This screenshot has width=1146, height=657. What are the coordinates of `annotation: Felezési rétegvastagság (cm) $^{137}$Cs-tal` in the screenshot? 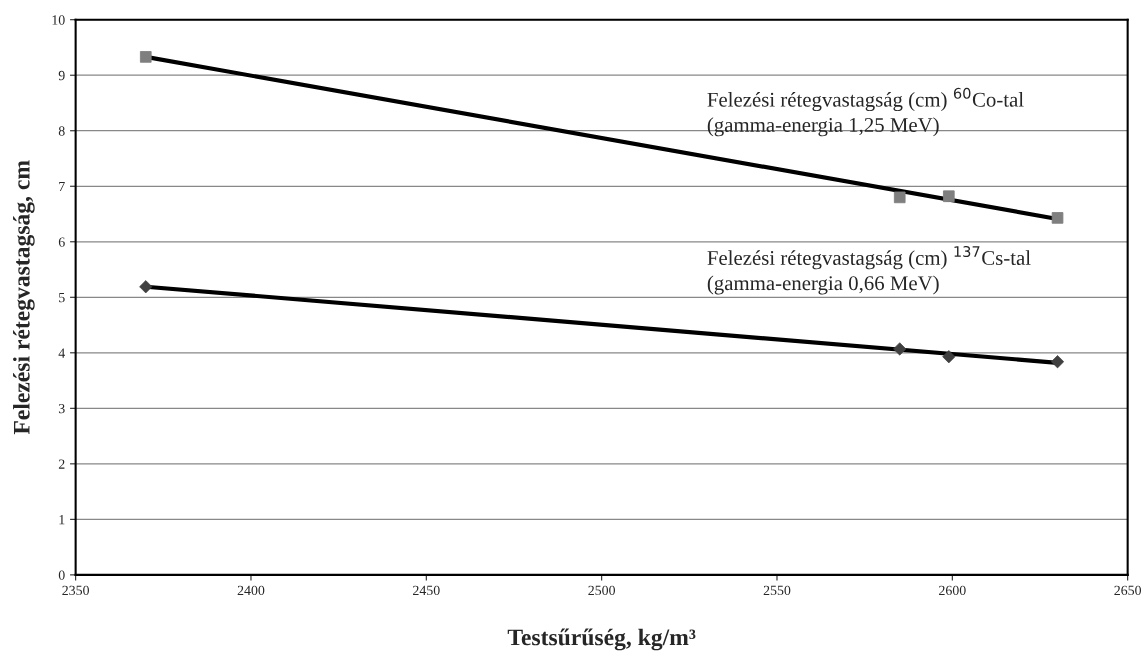 It's located at (869, 257).